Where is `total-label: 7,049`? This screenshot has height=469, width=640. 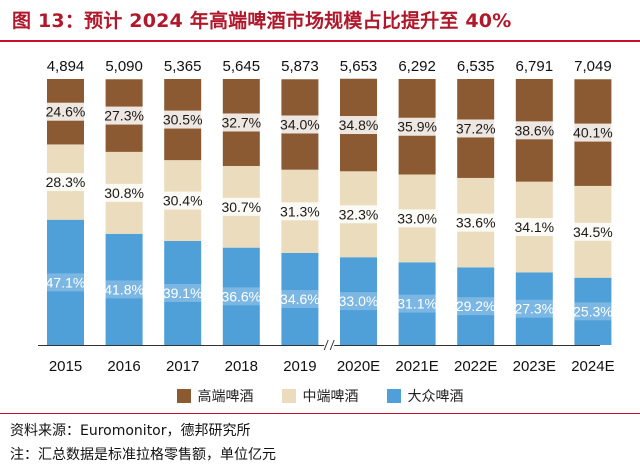 total-label: 7,049 is located at coordinates (593, 66).